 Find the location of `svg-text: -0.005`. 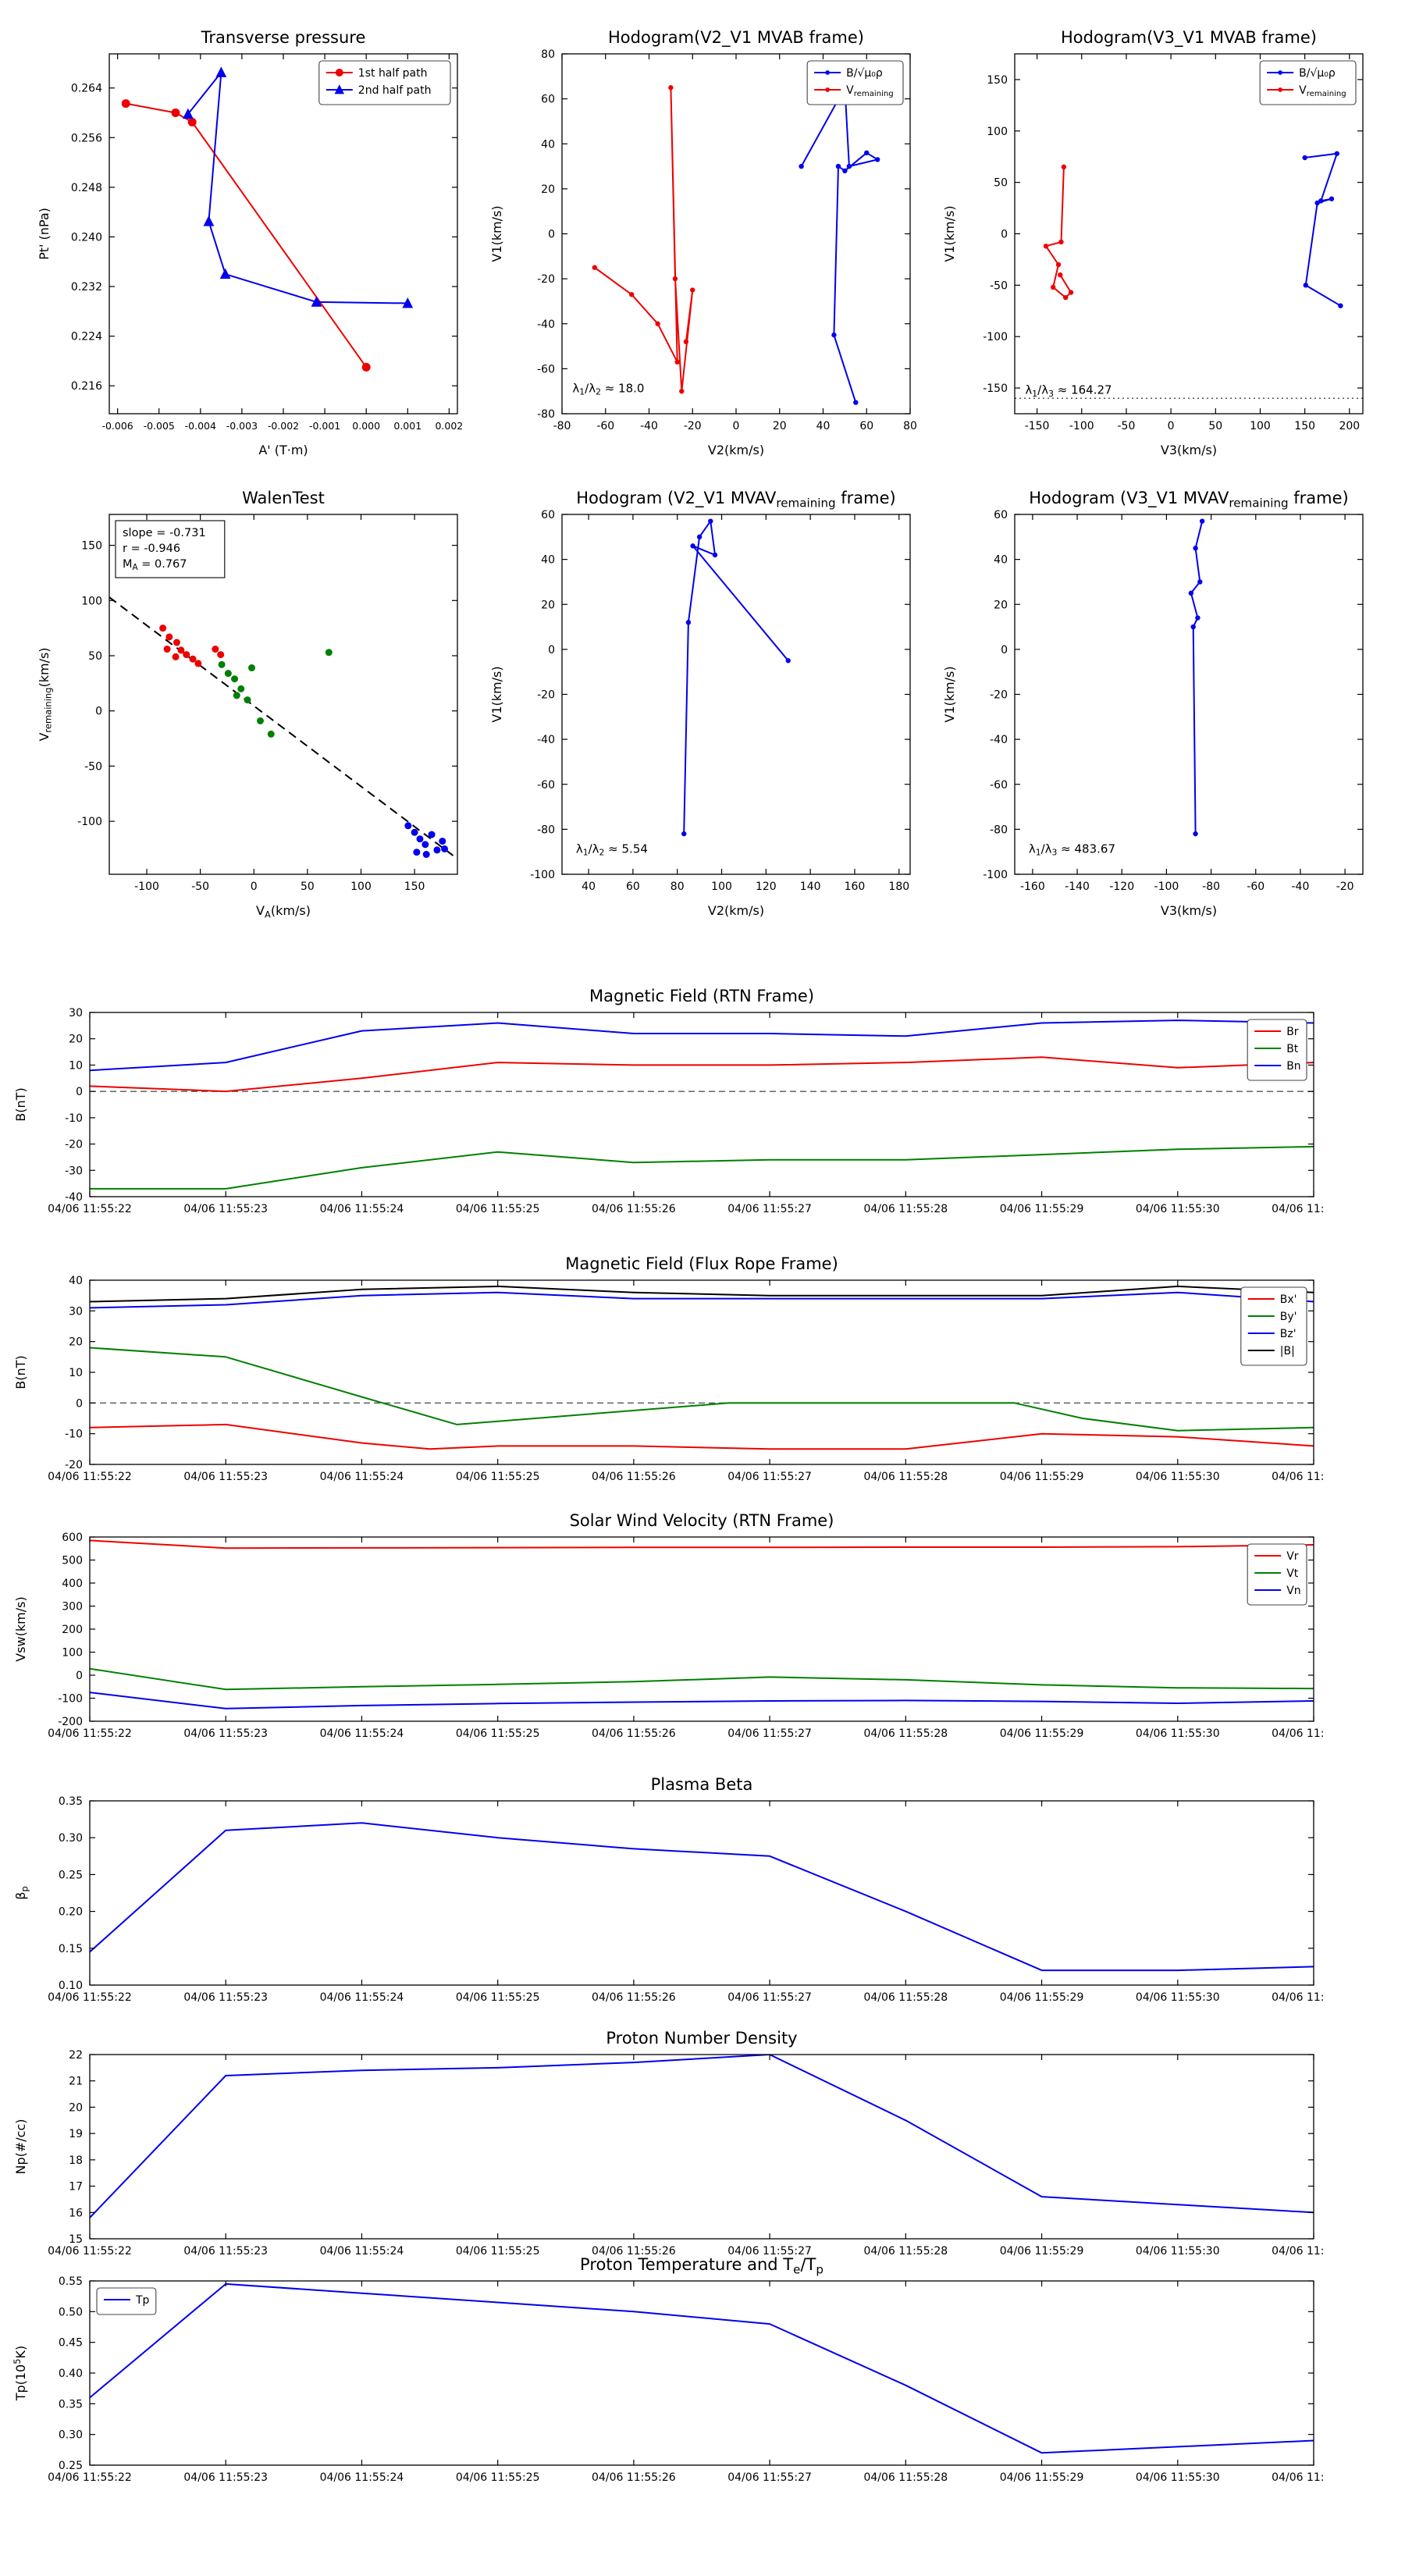

svg-text: -0.005 is located at coordinates (160, 426).